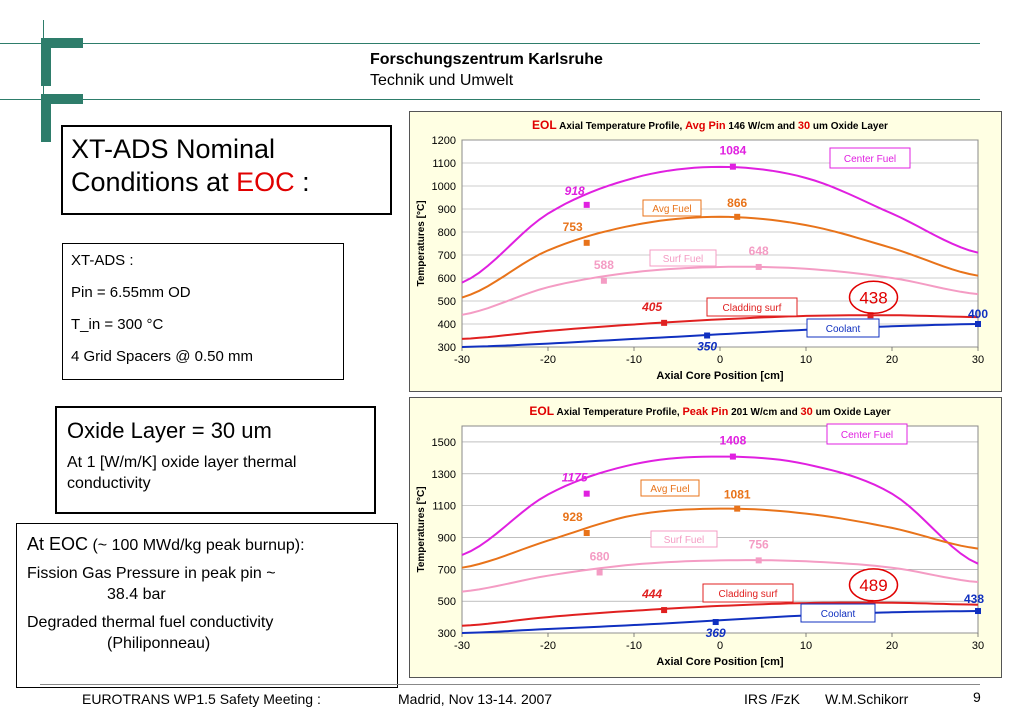  What do you see at coordinates (978, 314) in the screenshot?
I see `data-label: 400` at bounding box center [978, 314].